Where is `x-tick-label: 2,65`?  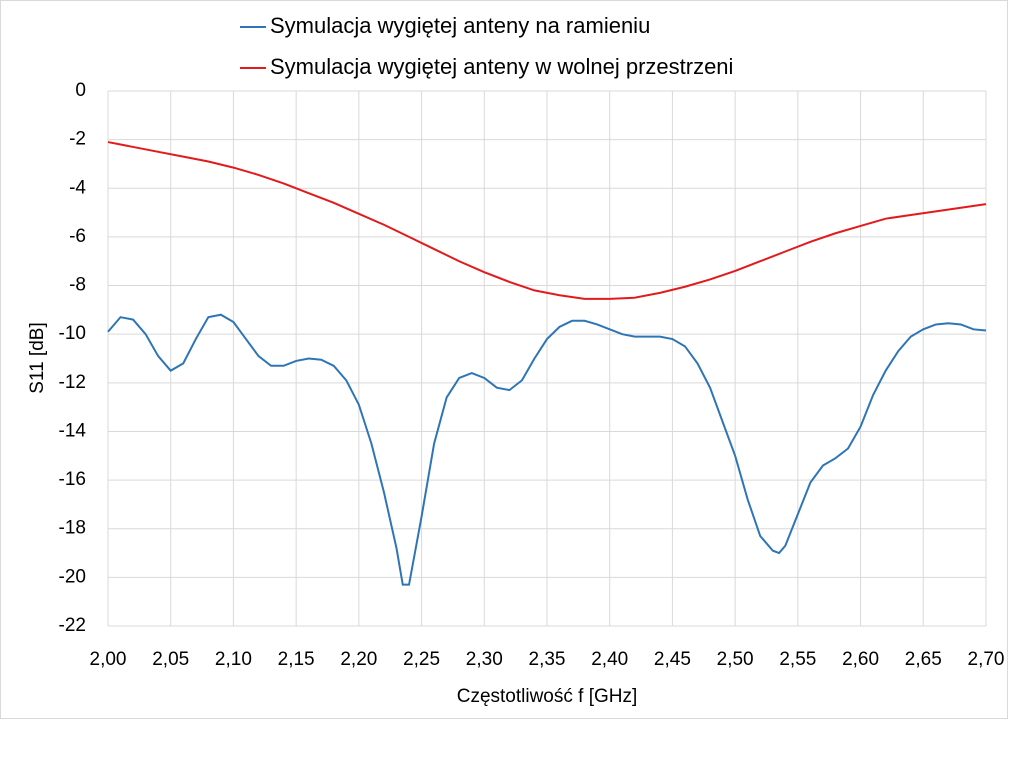
x-tick-label: 2,65 is located at coordinates (923, 659).